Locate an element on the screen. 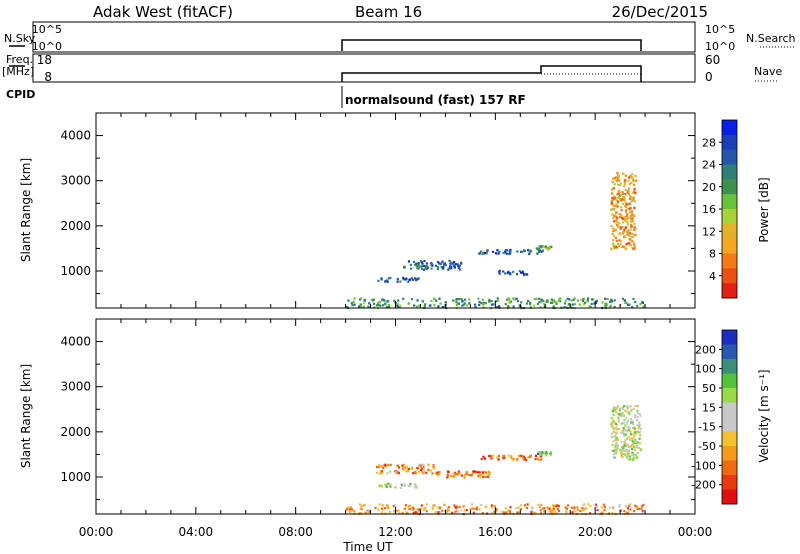  power-colorbar-tick: 12 is located at coordinates (709, 231).